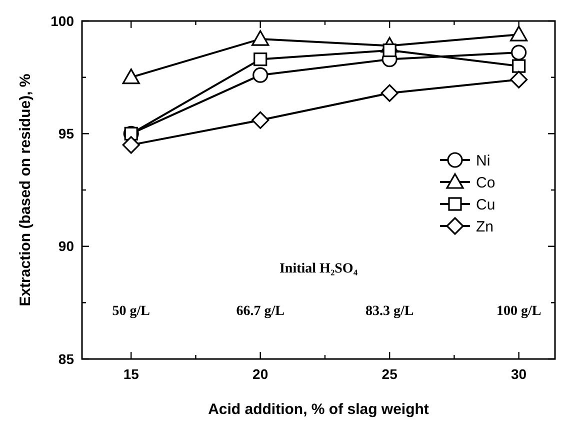 The height and width of the screenshot is (426, 562). Describe the element at coordinates (318, 269) in the screenshot. I see `annotation: Initial H₂SO₄` at that location.